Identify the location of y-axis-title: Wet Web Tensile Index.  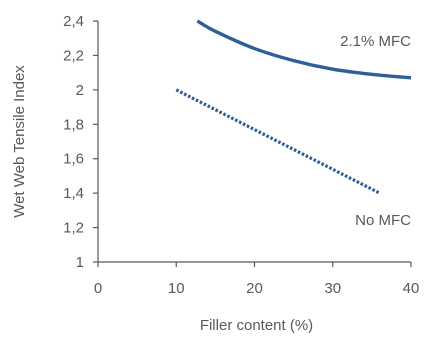
(19, 141).